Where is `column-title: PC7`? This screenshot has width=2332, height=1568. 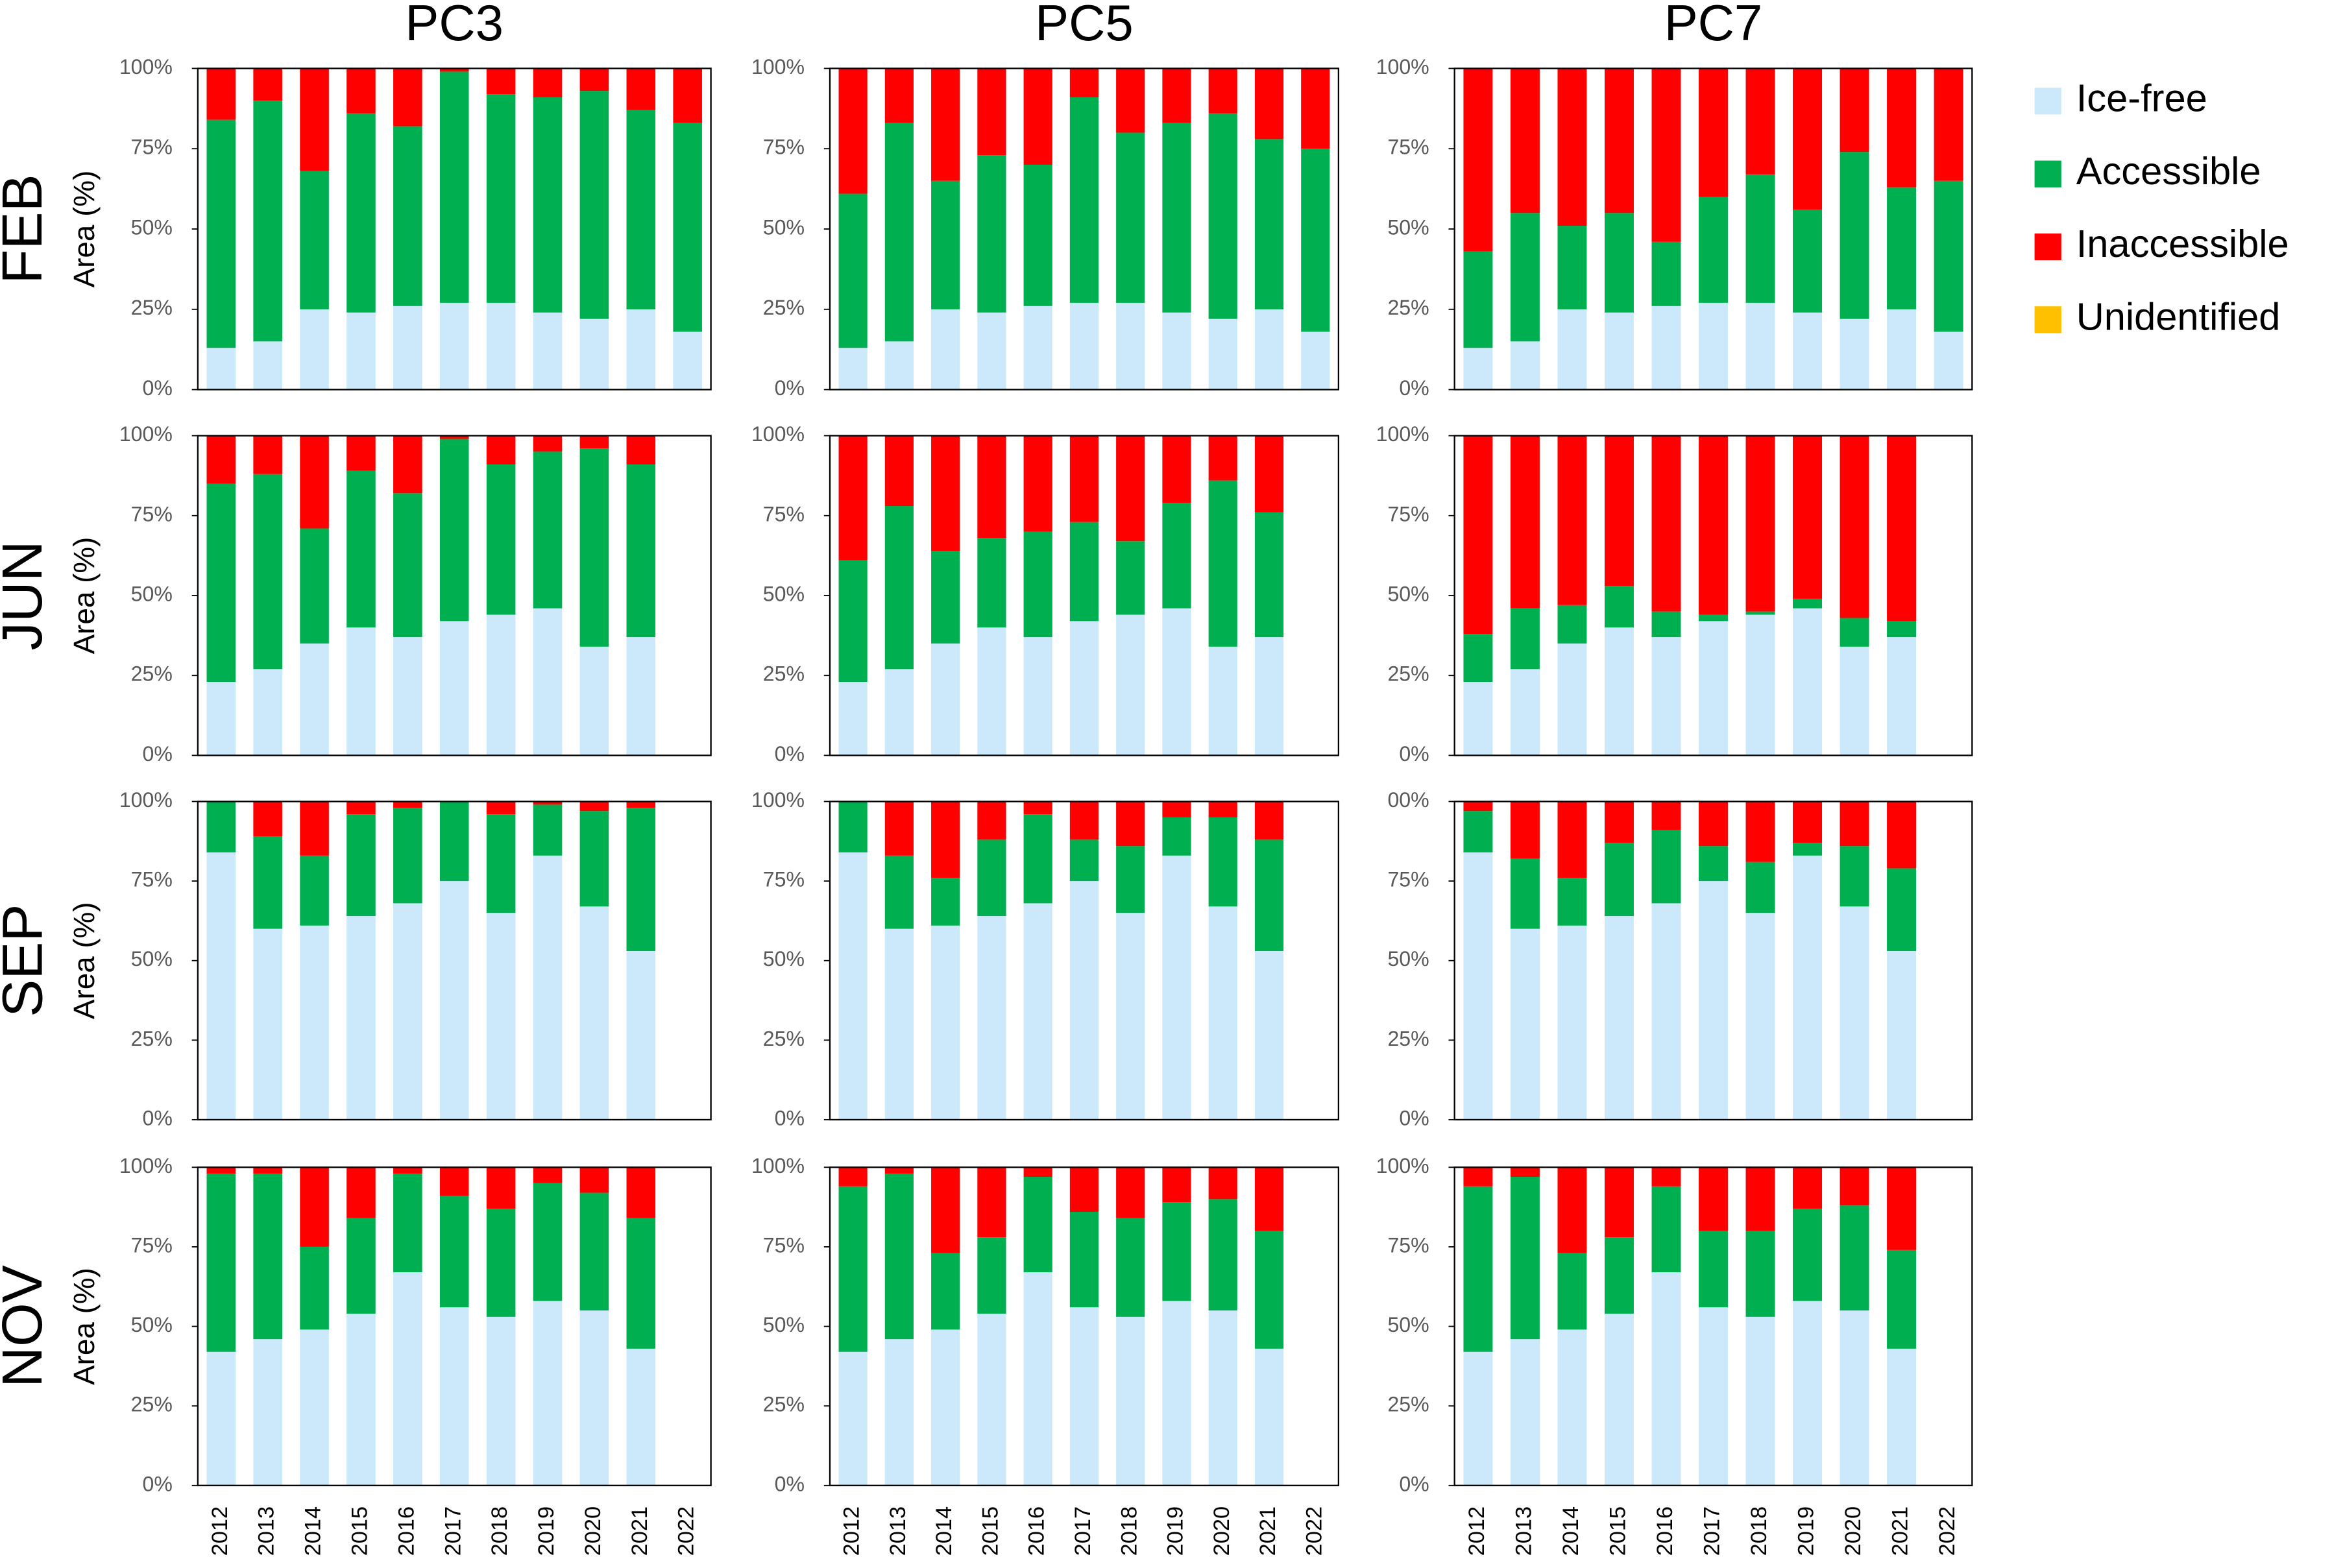
column-title: PC7 is located at coordinates (1713, 25).